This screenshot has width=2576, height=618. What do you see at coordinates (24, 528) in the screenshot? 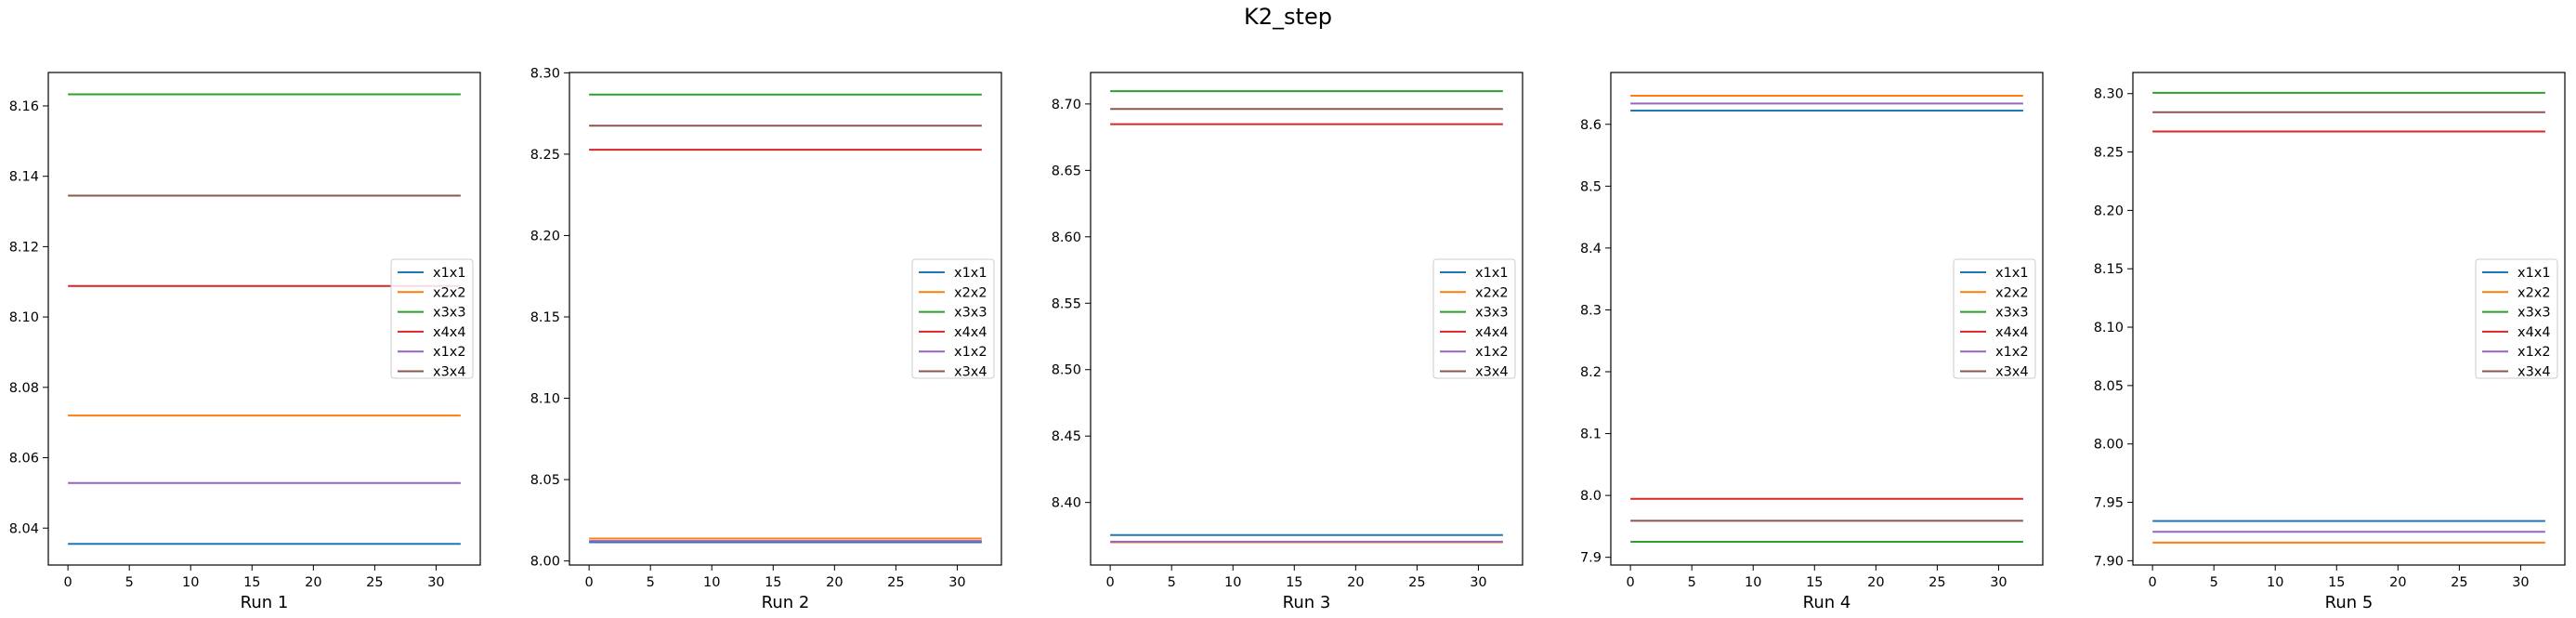
I see `y-tick-label: 8.04` at bounding box center [24, 528].